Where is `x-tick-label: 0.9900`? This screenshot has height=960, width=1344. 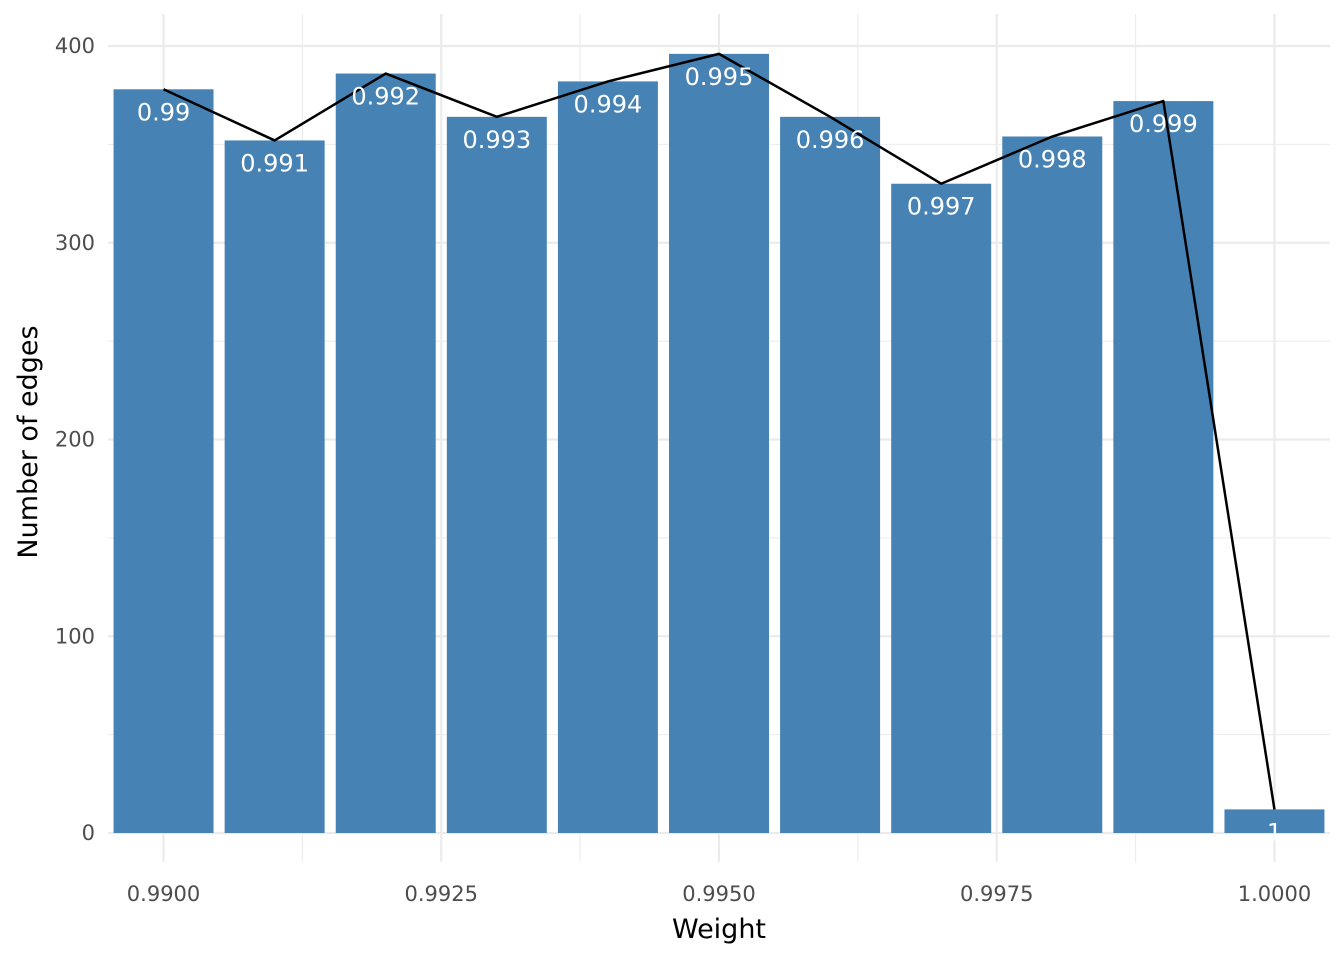
x-tick-label: 0.9900 is located at coordinates (163, 894).